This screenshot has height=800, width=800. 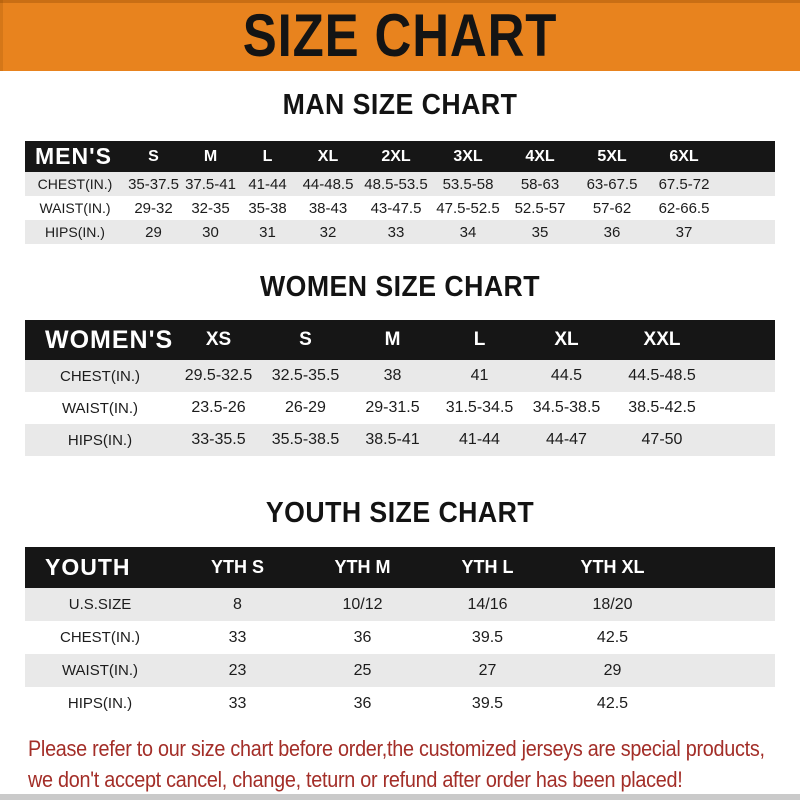 I want to click on youth-table-label: YOUTH, so click(x=100, y=567).